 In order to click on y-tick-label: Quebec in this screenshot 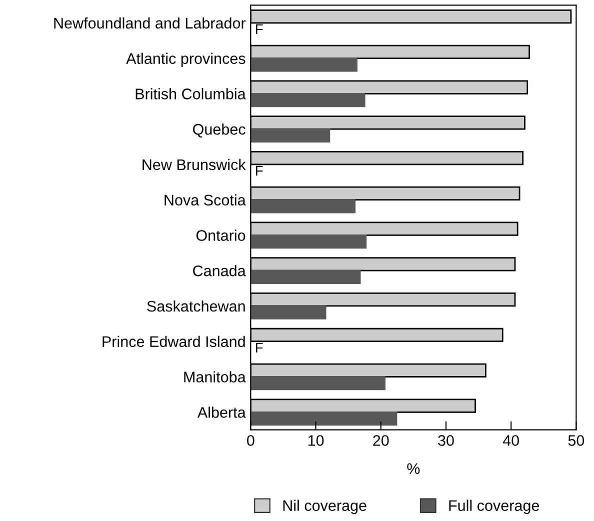, I will do `click(219, 131)`.